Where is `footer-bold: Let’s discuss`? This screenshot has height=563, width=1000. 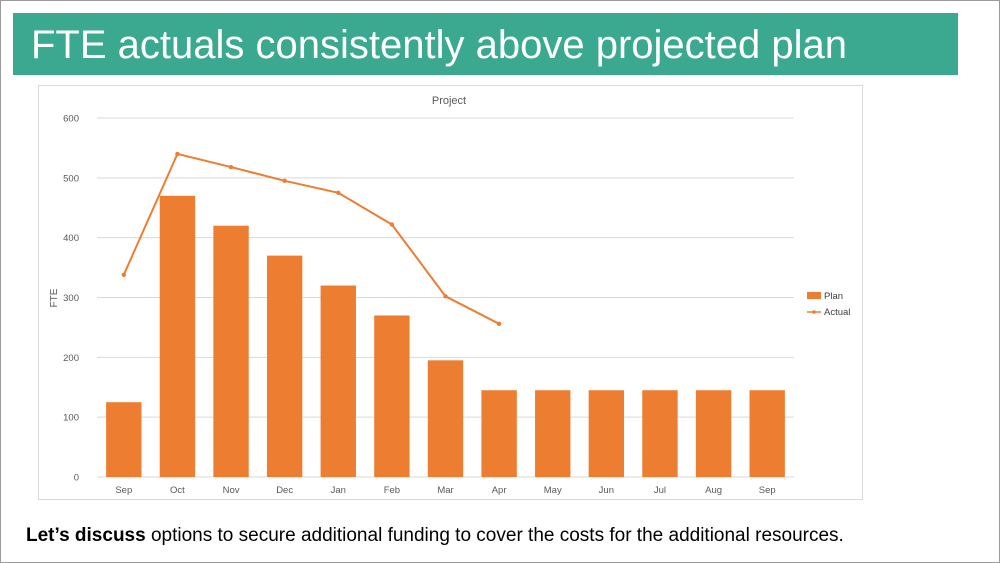
footer-bold: Let’s discuss is located at coordinates (86, 535).